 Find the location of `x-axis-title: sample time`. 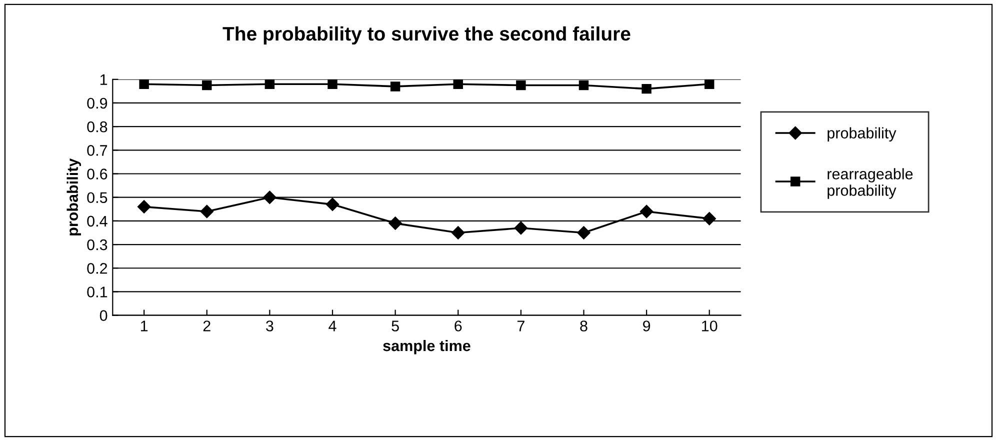

x-axis-title: sample time is located at coordinates (426, 347).